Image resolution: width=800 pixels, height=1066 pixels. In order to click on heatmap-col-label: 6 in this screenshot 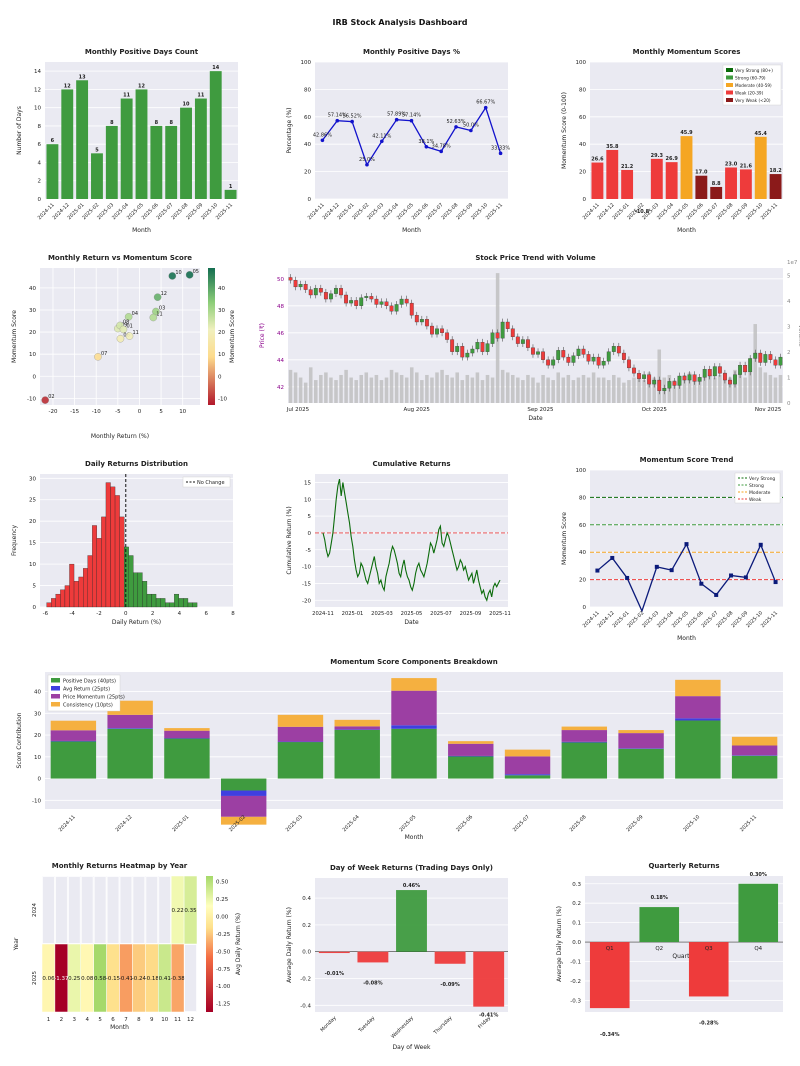, I will do `click(113, 1020)`.